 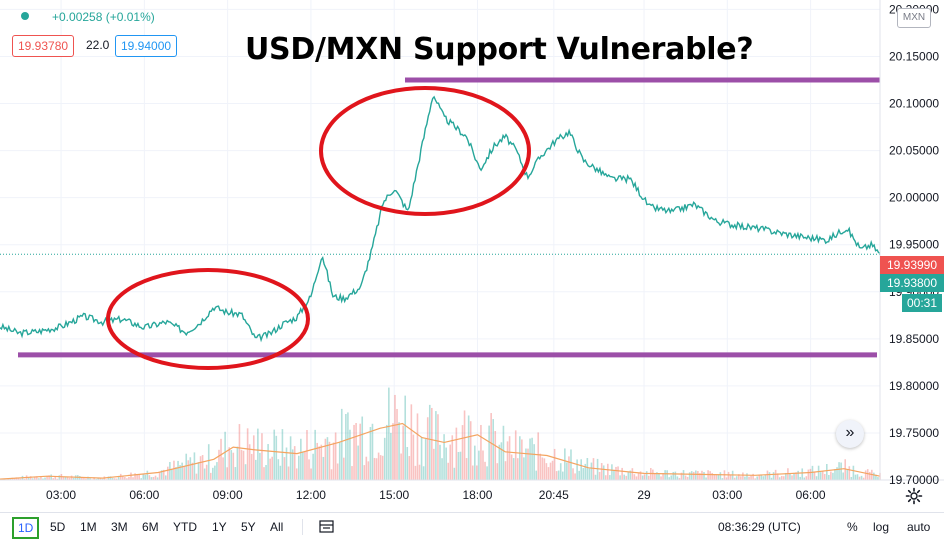 What do you see at coordinates (327, 527) in the screenshot?
I see `compare-icon` at bounding box center [327, 527].